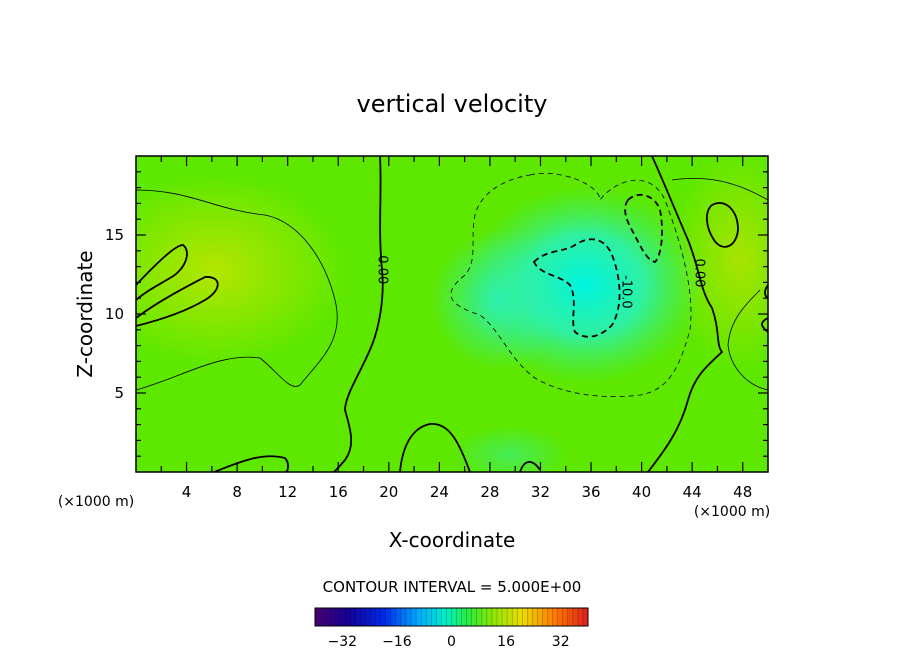 The image size is (904, 654). Describe the element at coordinates (732, 512) in the screenshot. I see `y-unit-label: (×1000 m)` at that location.